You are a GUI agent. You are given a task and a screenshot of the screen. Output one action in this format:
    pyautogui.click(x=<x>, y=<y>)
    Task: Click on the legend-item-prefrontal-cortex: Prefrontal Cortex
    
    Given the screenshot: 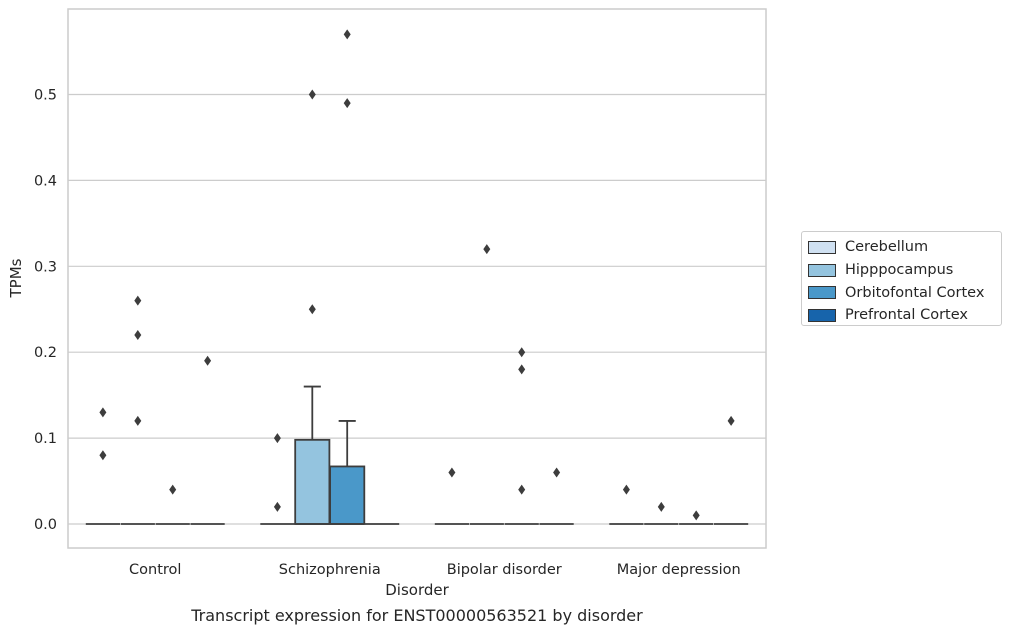 What is the action you would take?
    pyautogui.click(x=901, y=315)
    